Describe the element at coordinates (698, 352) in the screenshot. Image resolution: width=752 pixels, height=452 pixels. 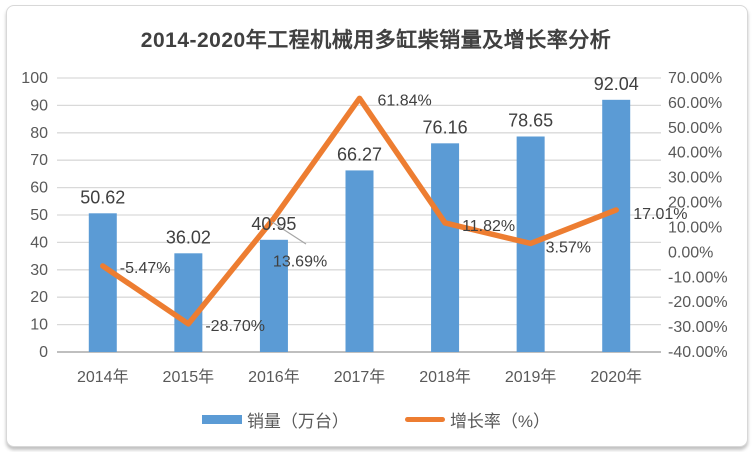
I see `right-axis-tick-label: -40.00%` at that location.